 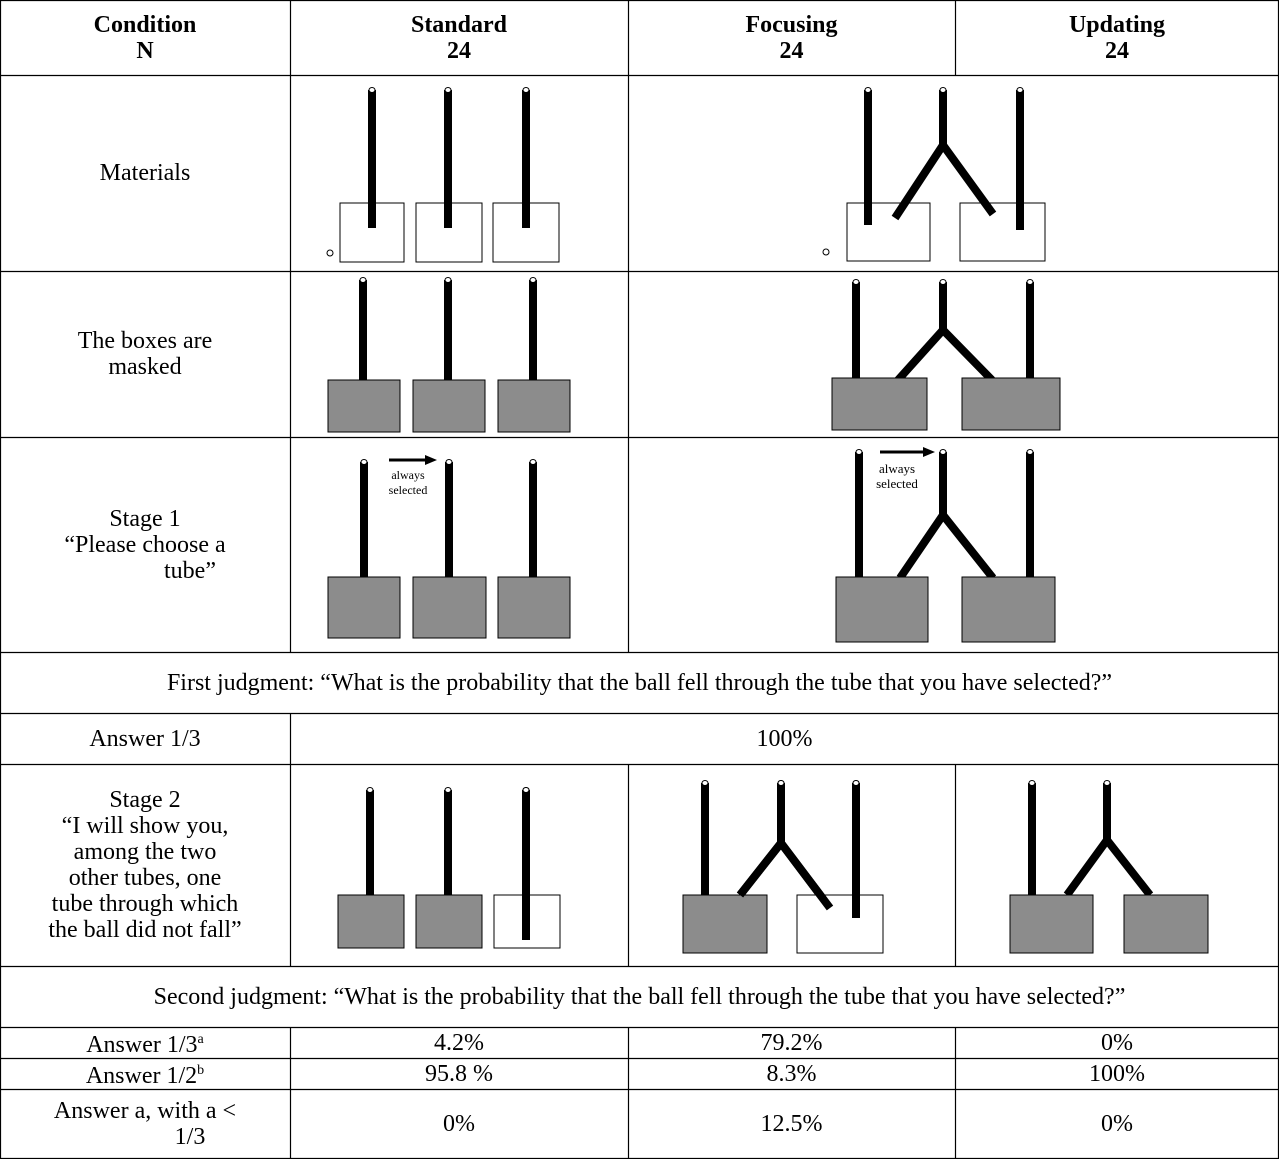 What do you see at coordinates (145, 852) in the screenshot?
I see `label-text: among the two` at bounding box center [145, 852].